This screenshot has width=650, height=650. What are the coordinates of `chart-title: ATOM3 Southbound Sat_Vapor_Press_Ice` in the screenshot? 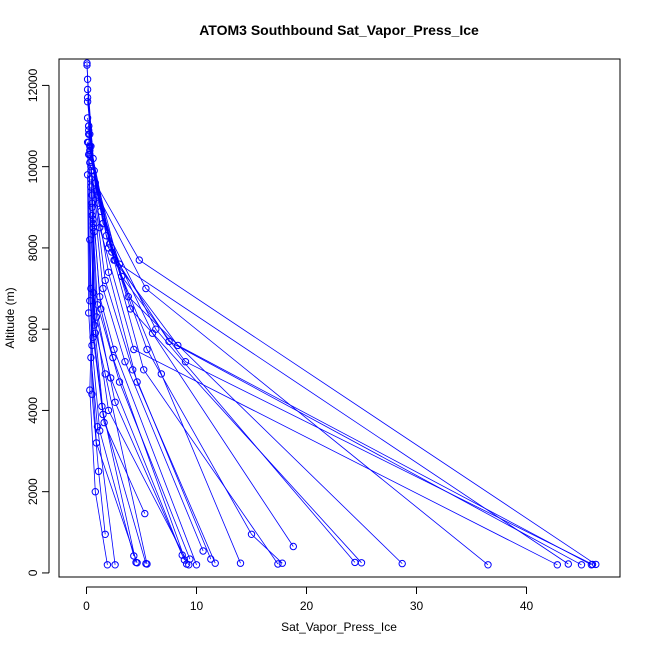 It's located at (339, 30).